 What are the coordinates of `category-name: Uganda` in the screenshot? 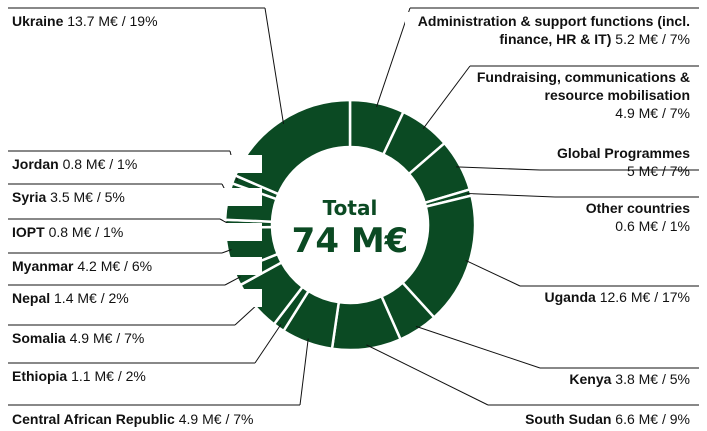 It's located at (570, 297).